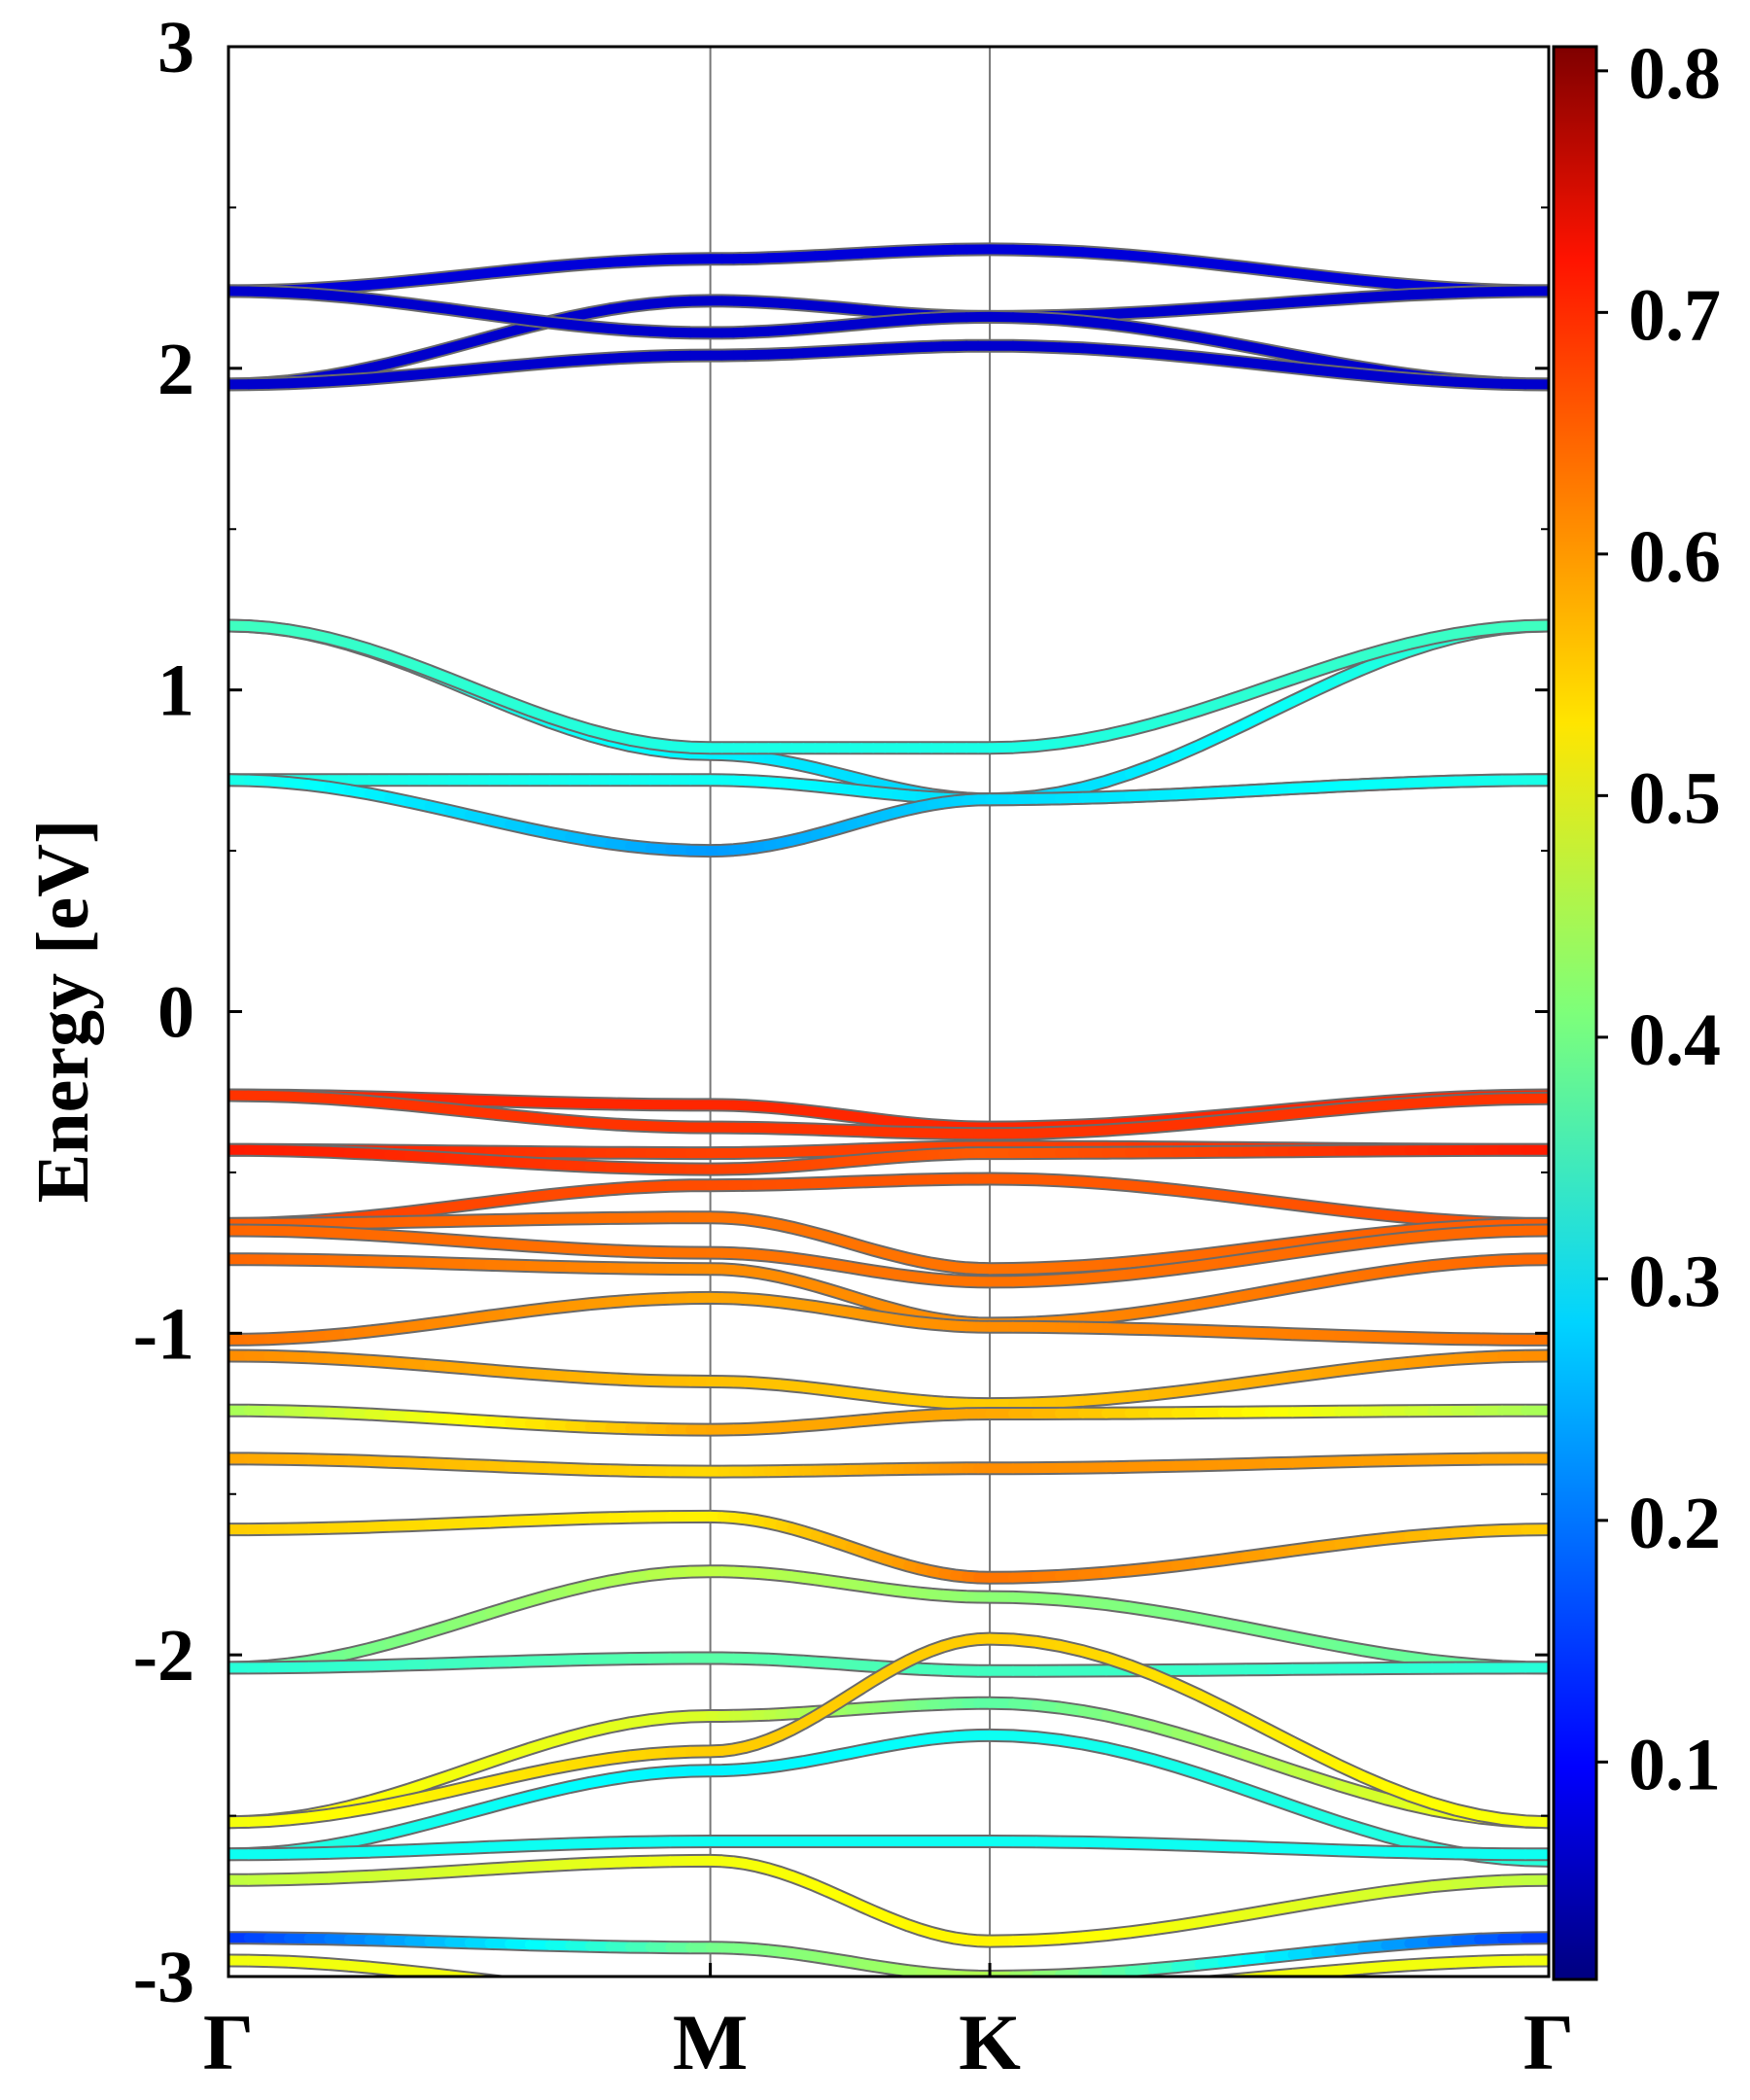  Describe the element at coordinates (176, 691) in the screenshot. I see `y-tick-label: 1` at that location.